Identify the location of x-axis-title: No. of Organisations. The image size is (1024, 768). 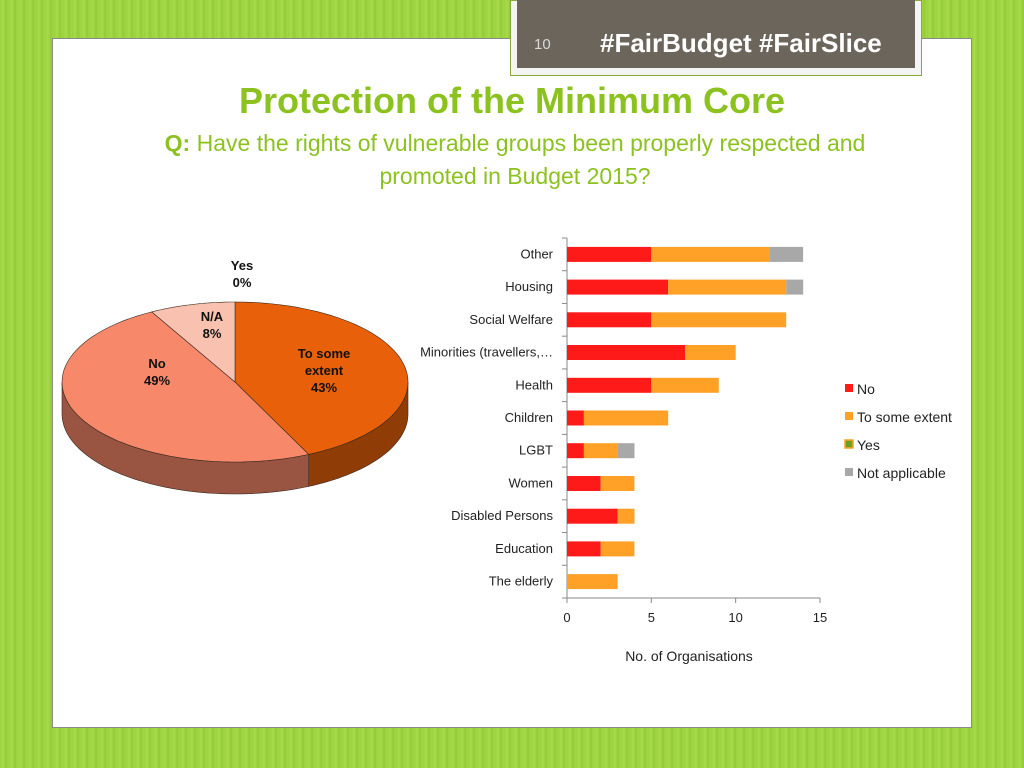
(689, 656).